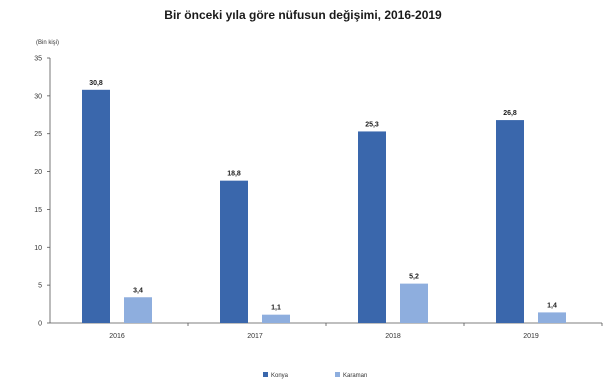 This screenshot has width=606, height=391. What do you see at coordinates (38, 172) in the screenshot?
I see `y-tick-label: 20` at bounding box center [38, 172].